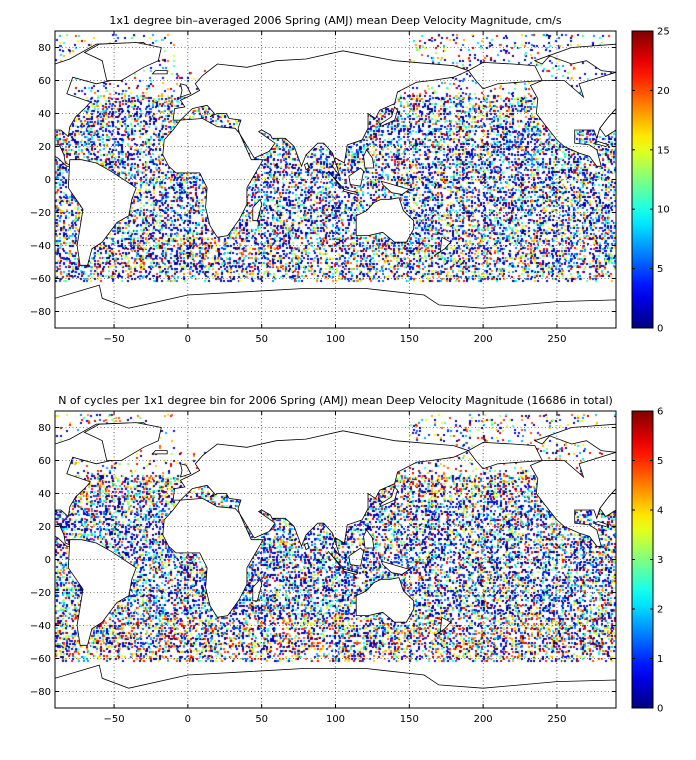  Describe the element at coordinates (663, 32) in the screenshot. I see `colorbar-tick-label: 25` at that location.